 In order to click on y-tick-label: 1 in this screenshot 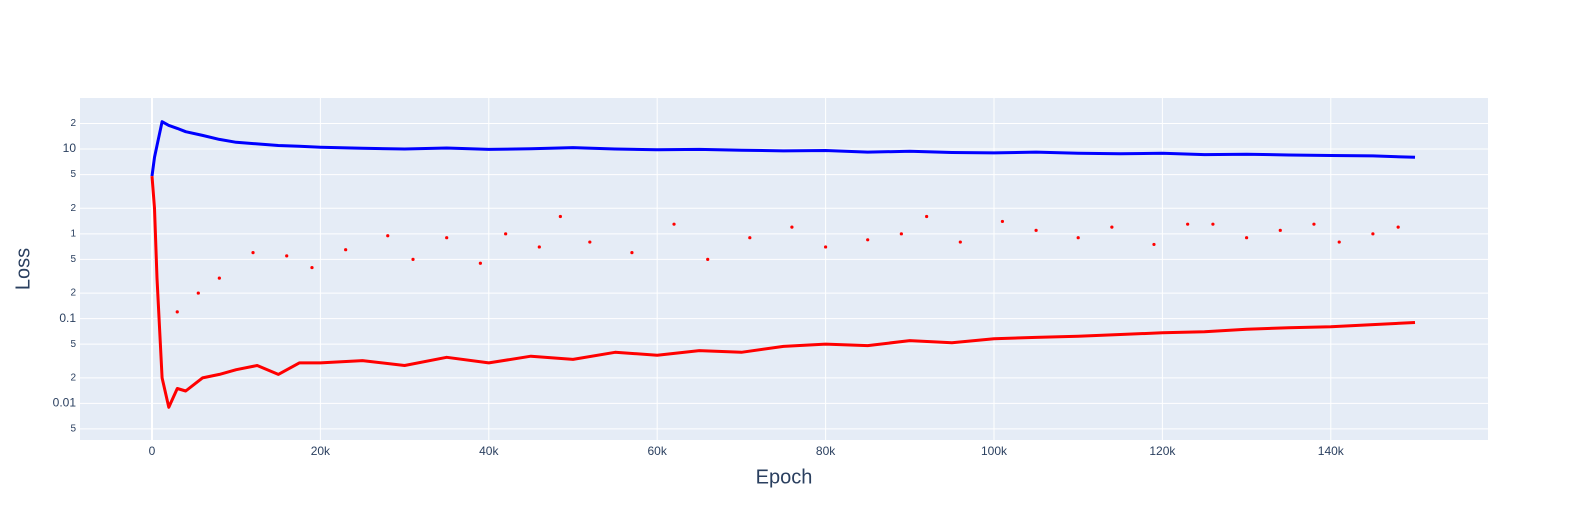, I will do `click(73, 233)`.